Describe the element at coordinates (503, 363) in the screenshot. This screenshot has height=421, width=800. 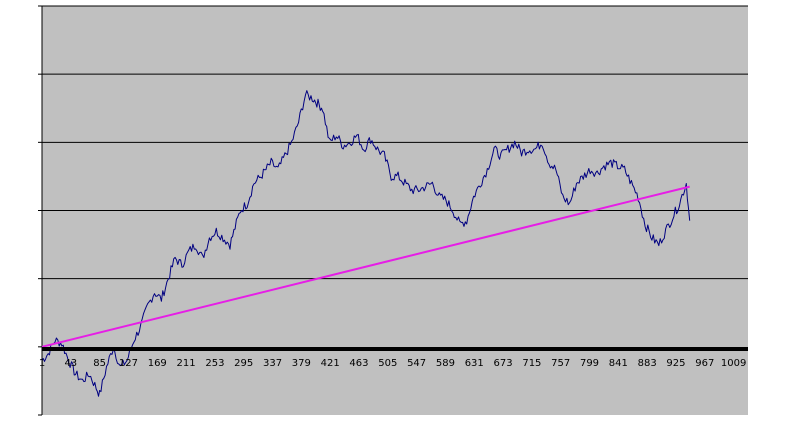
I see `x-tick-label: 673` at that location.